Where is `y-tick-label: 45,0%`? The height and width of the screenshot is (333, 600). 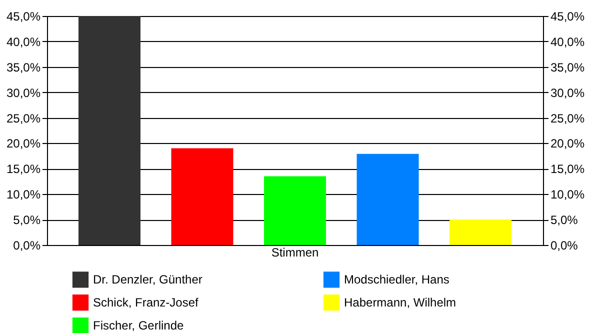
y-tick-label: 45,0% is located at coordinates (23, 17).